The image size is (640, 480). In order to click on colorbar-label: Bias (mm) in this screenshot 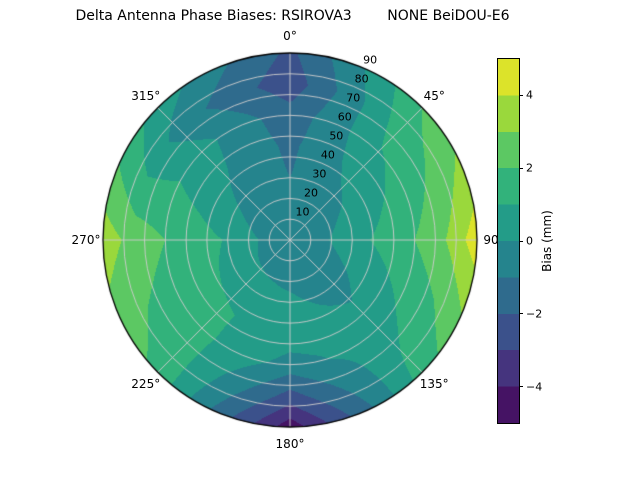, I will do `click(547, 241)`.